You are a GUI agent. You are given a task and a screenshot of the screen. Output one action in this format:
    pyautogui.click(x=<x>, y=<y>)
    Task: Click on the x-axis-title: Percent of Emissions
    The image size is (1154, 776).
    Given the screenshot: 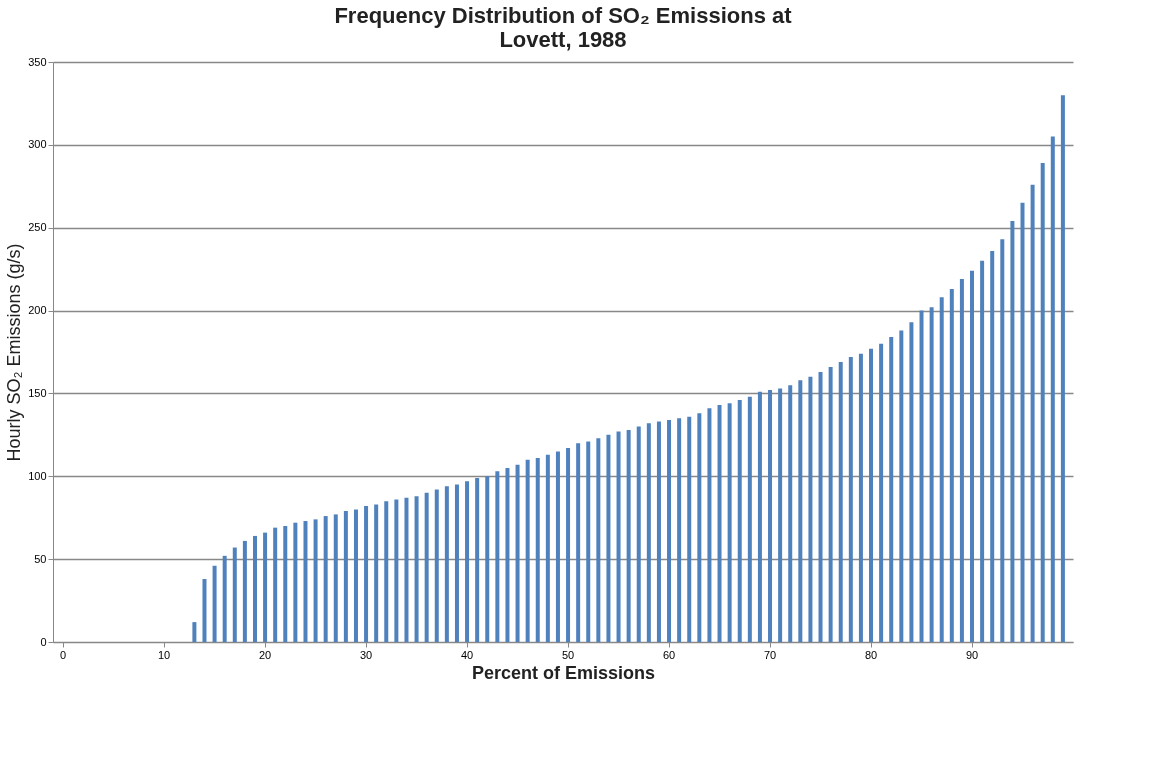 What is the action you would take?
    pyautogui.click(x=563, y=672)
    